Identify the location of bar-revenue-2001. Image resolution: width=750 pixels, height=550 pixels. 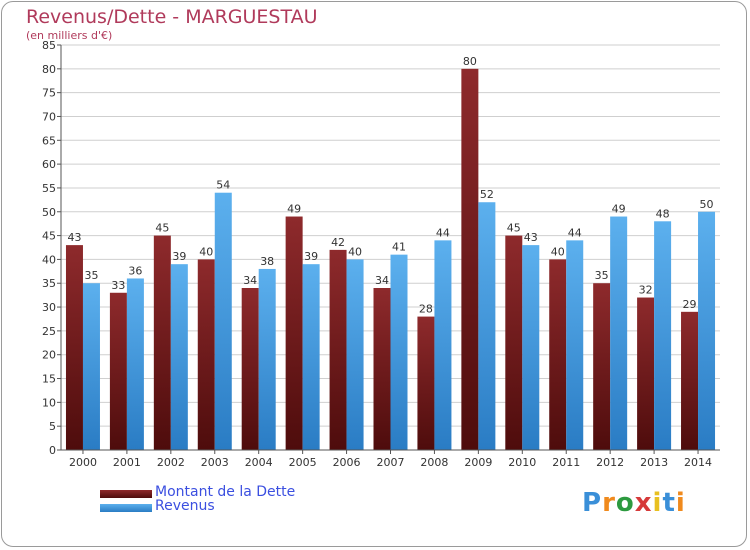
(135, 364).